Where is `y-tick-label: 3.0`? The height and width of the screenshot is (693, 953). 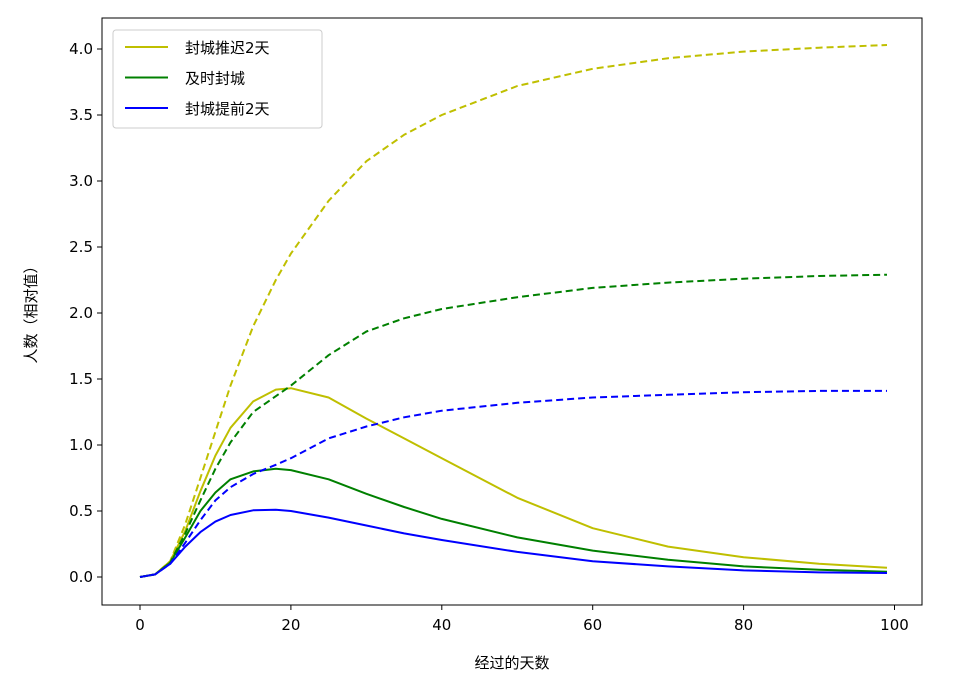
y-tick-label: 3.0 is located at coordinates (81, 181).